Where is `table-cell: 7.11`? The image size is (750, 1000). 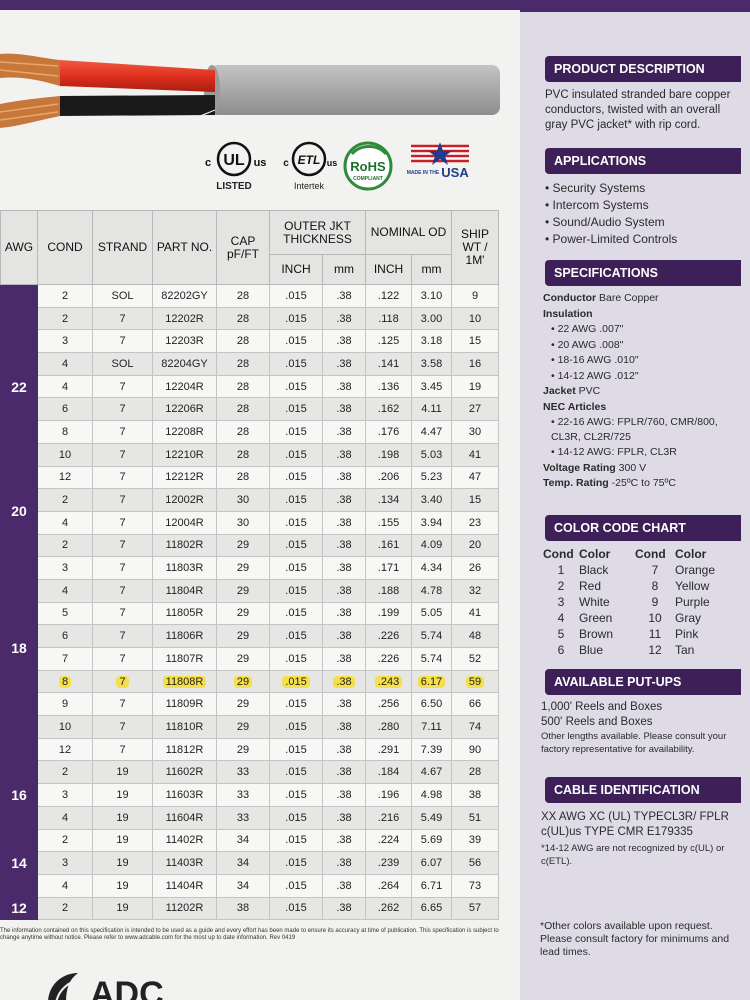
table-cell: 7.11 is located at coordinates (431, 727).